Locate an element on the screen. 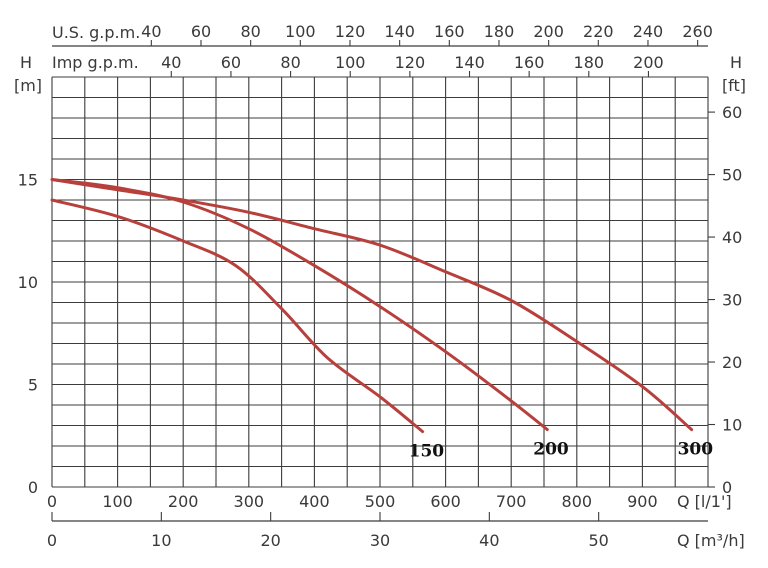 The width and height of the screenshot is (768, 568). flow-lmin-tick-label: 800 is located at coordinates (577, 501).